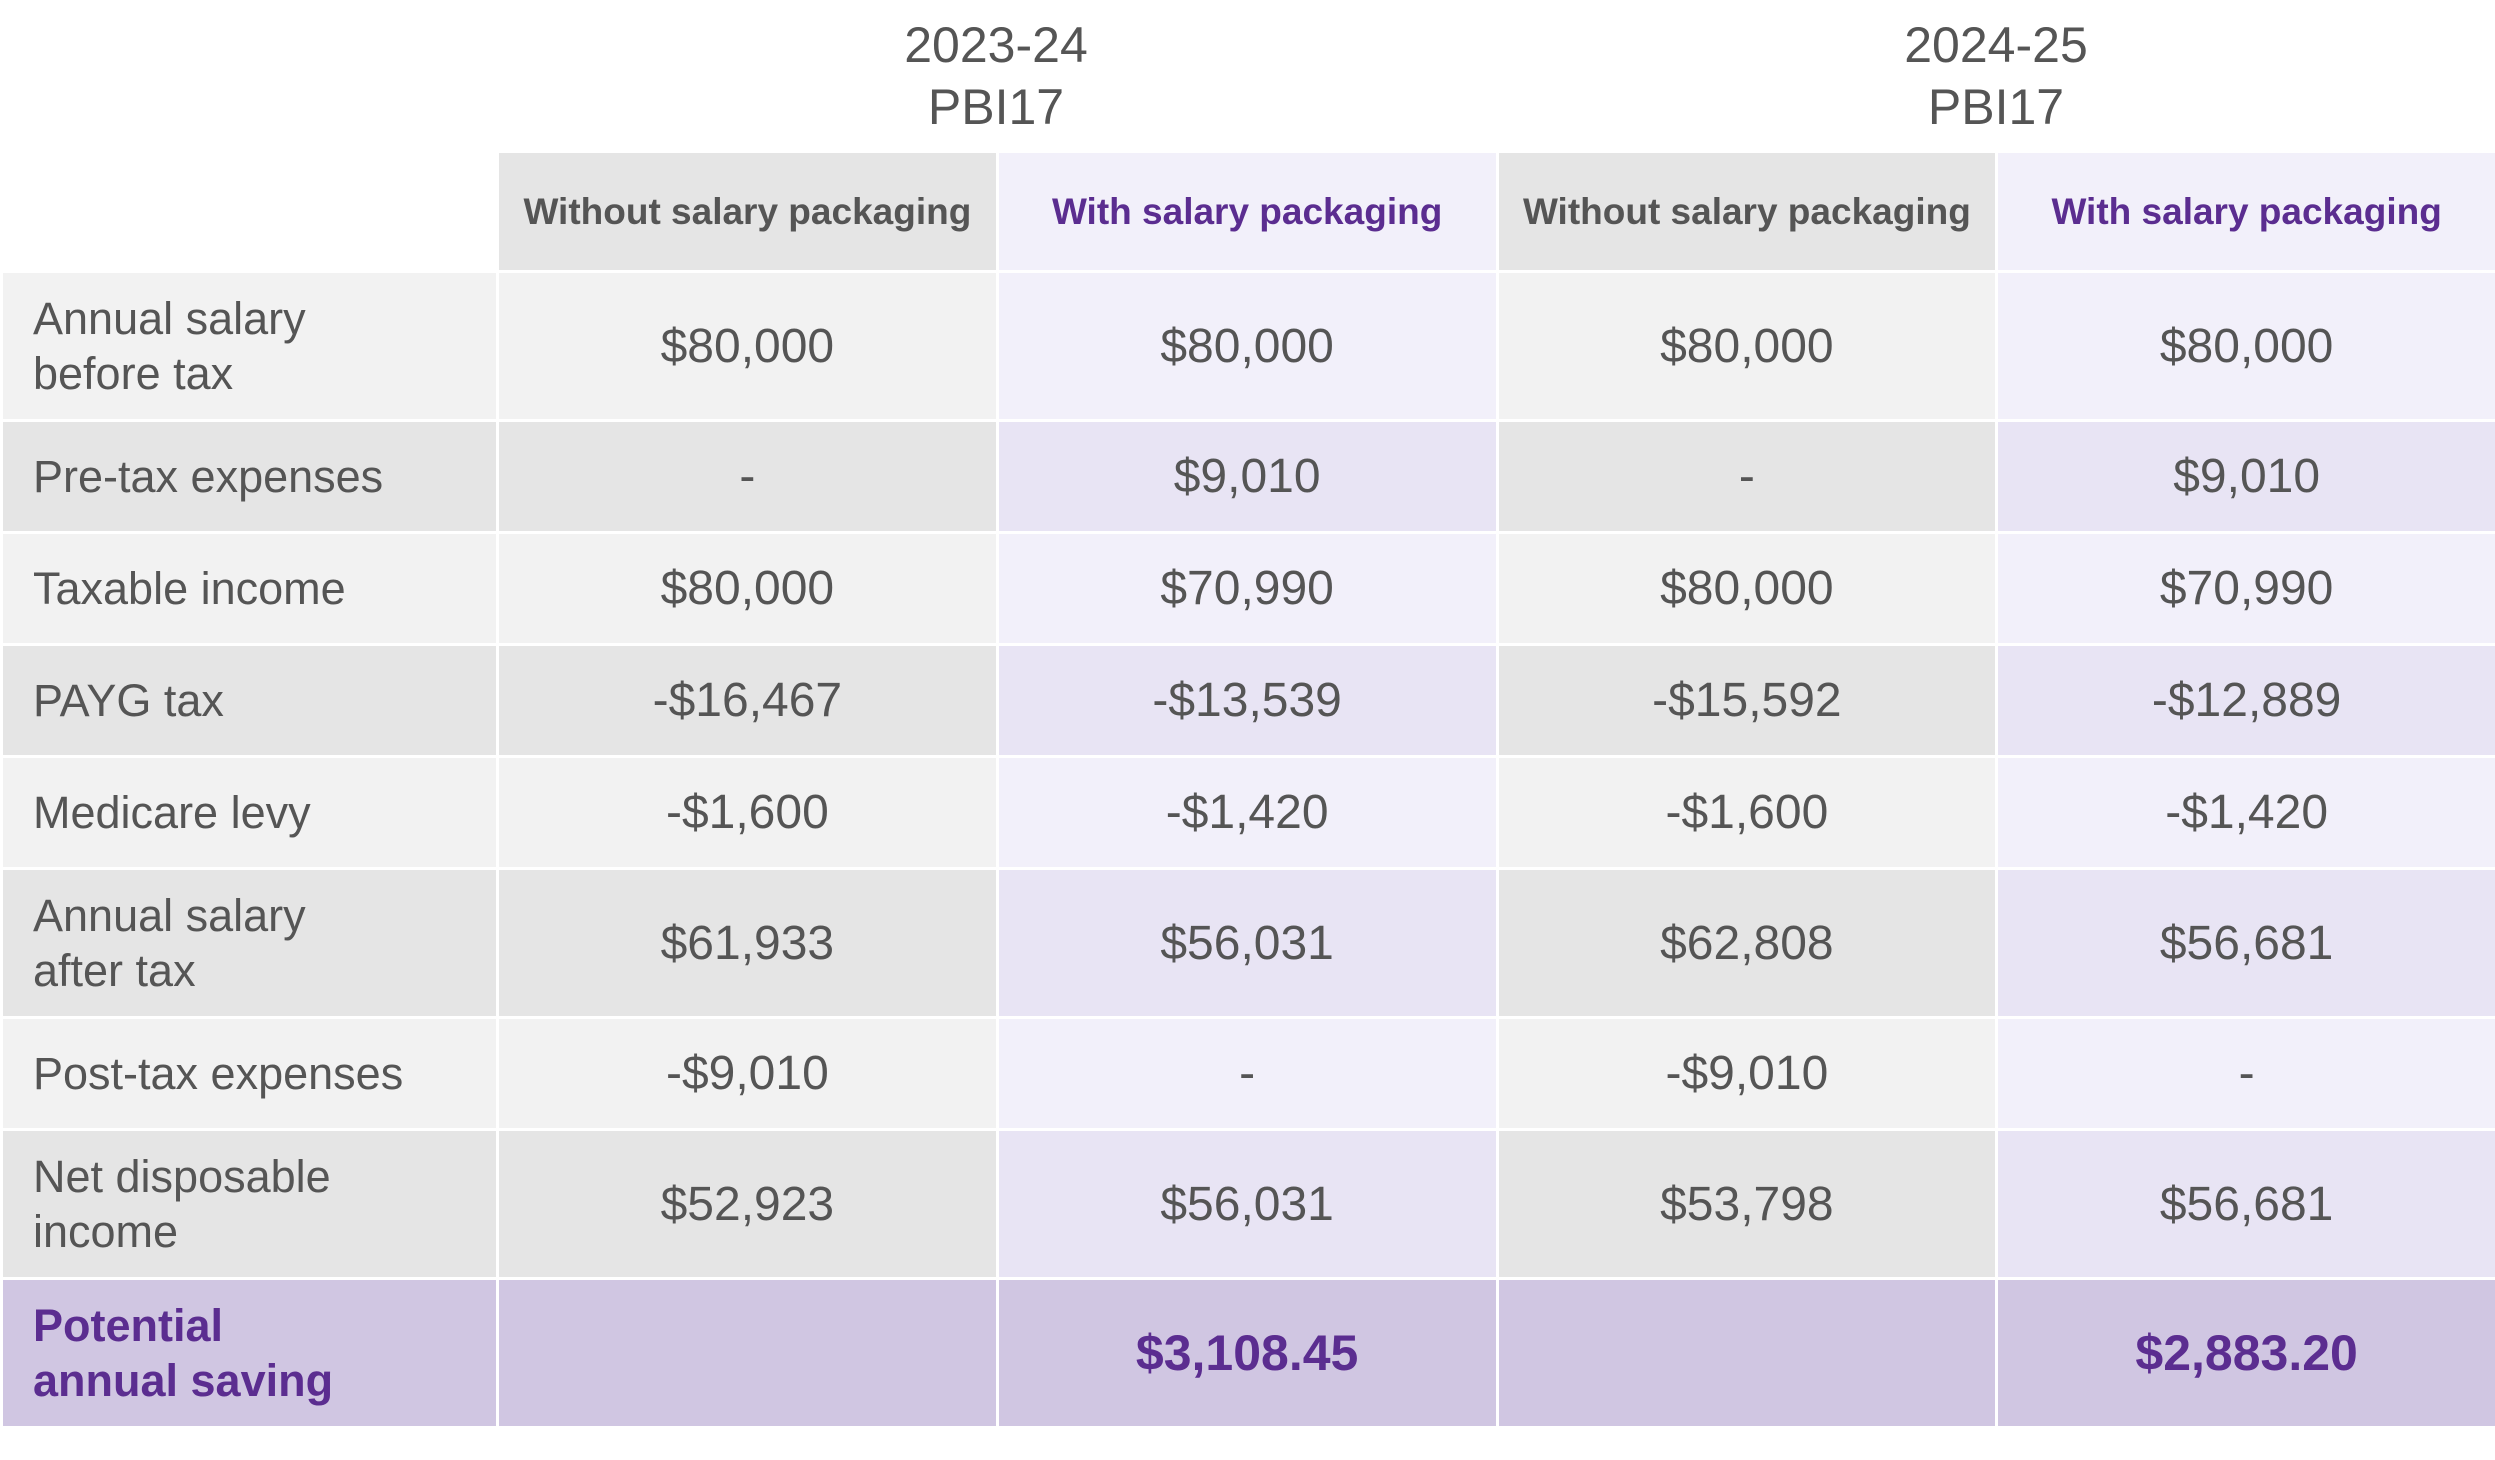 This screenshot has width=2495, height=1460. Describe the element at coordinates (2245, 1353) in the screenshot. I see `saving-value-2024-25: $2,883.20` at that location.